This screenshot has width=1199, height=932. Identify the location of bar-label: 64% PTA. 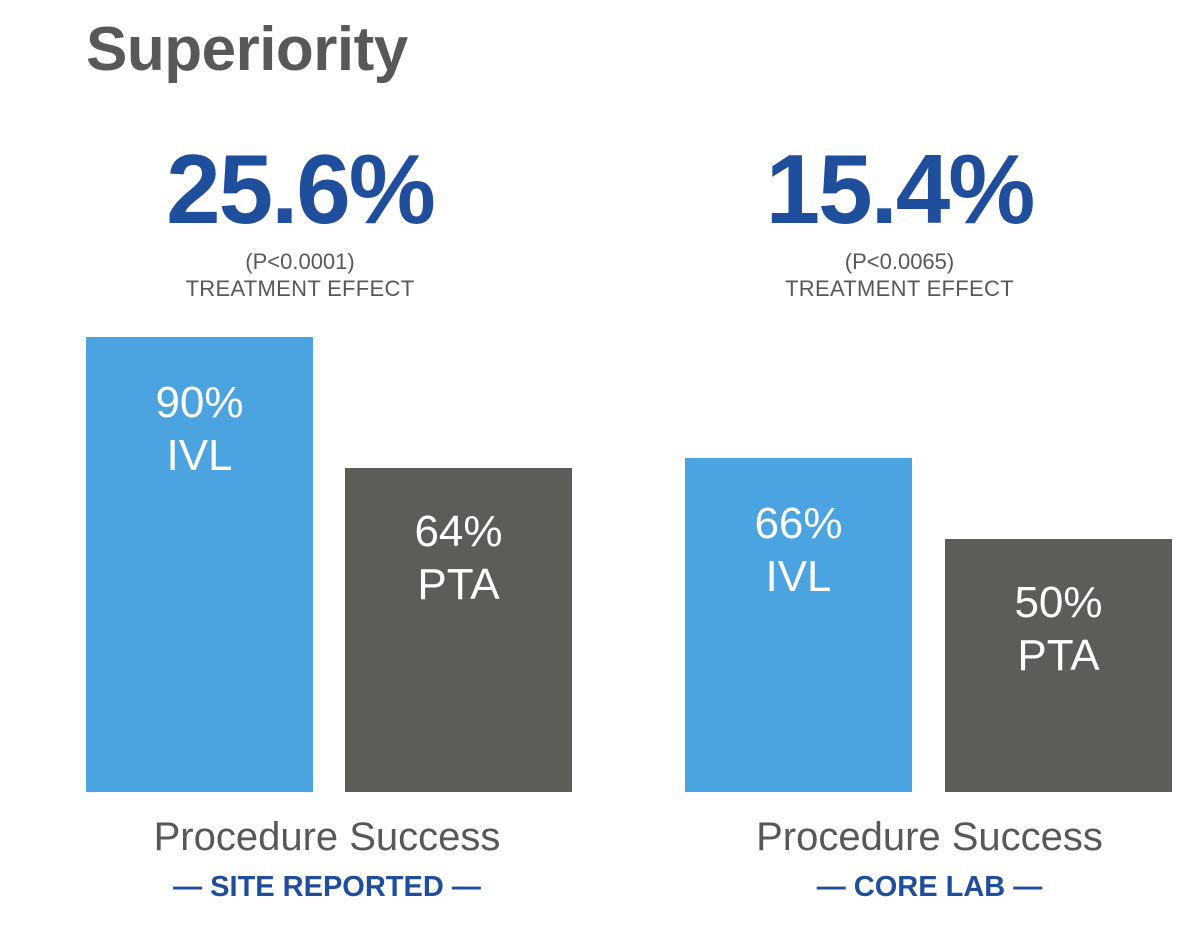
(458, 559).